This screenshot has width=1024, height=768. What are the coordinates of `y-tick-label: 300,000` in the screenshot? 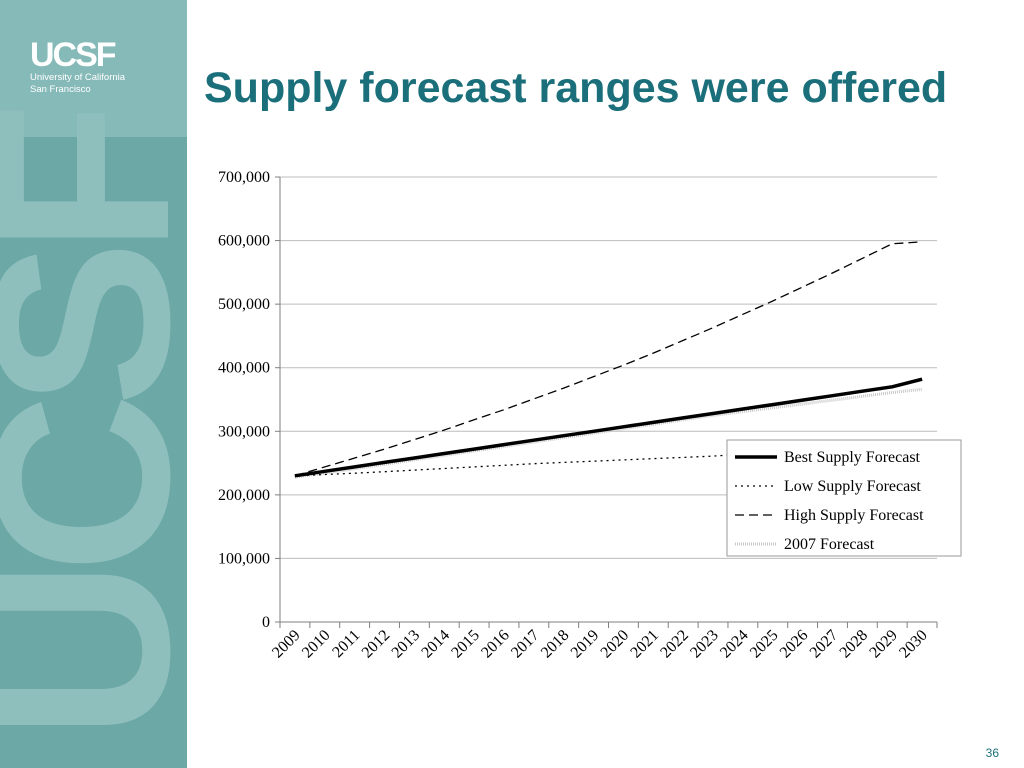 It's located at (244, 431).